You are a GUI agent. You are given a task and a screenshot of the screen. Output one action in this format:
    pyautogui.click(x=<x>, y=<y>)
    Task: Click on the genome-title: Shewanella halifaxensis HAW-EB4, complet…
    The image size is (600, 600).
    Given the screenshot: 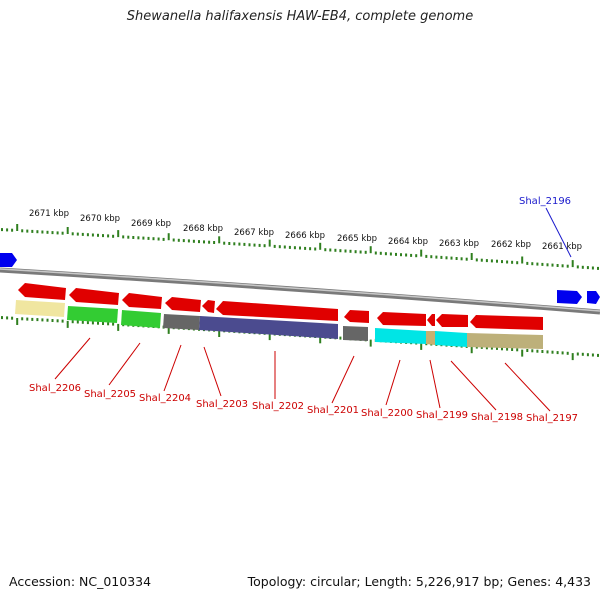 What is the action you would take?
    pyautogui.click(x=300, y=16)
    